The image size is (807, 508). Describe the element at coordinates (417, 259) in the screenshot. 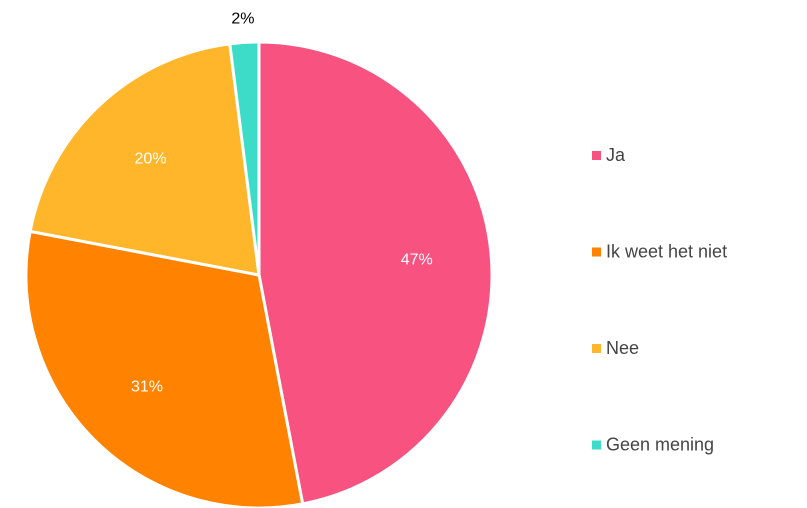

I see `data-label: 47%` at that location.